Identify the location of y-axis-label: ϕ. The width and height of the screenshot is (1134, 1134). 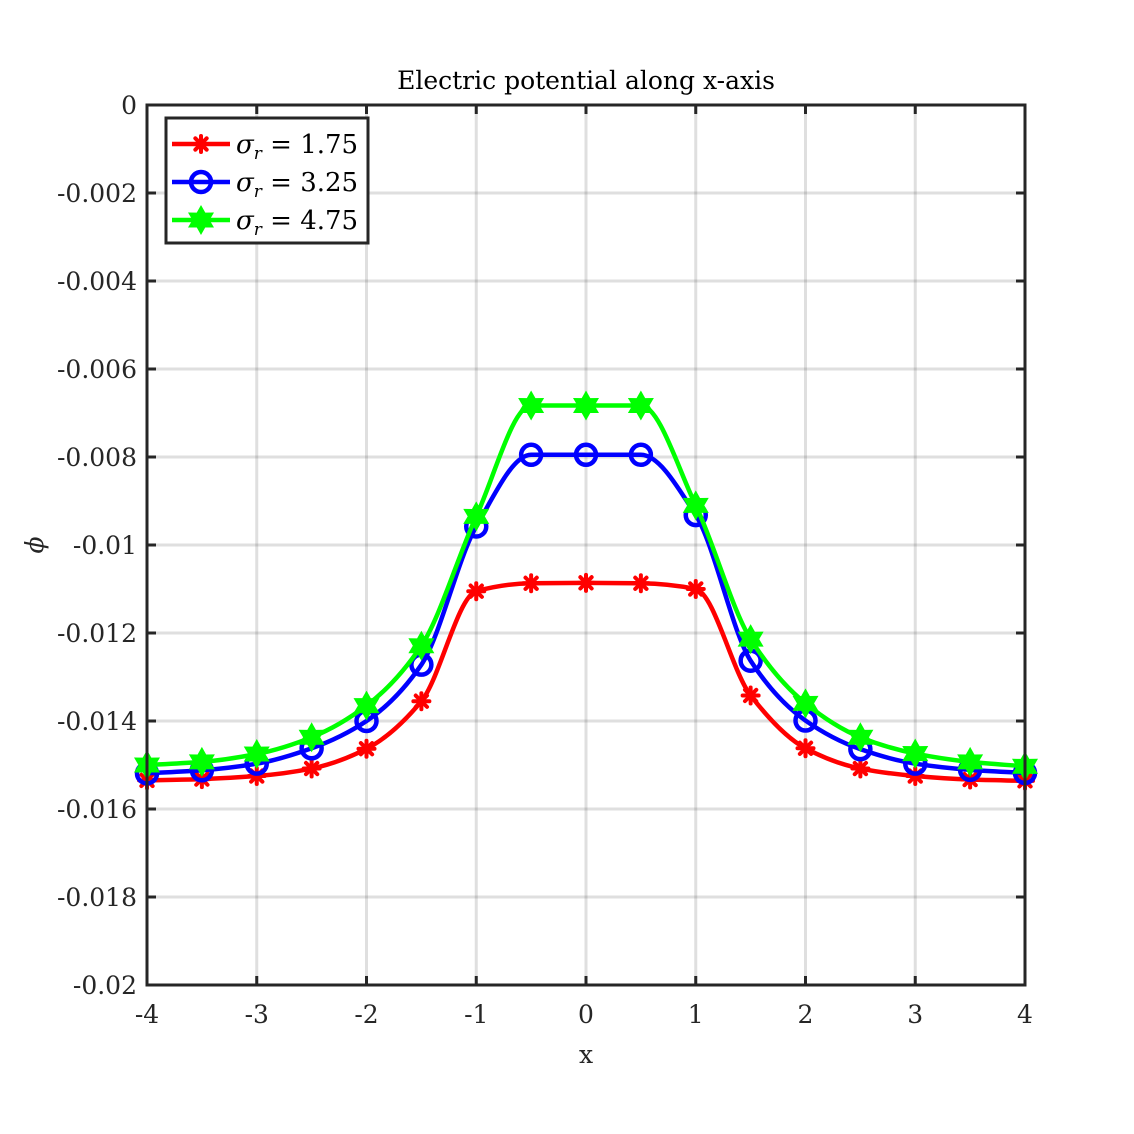
(34, 544).